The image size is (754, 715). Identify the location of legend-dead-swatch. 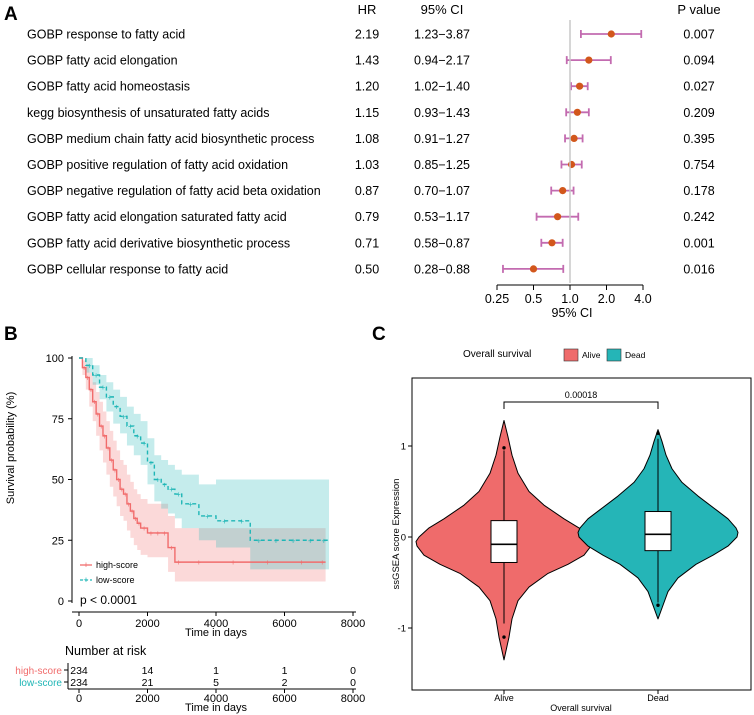
(614, 355).